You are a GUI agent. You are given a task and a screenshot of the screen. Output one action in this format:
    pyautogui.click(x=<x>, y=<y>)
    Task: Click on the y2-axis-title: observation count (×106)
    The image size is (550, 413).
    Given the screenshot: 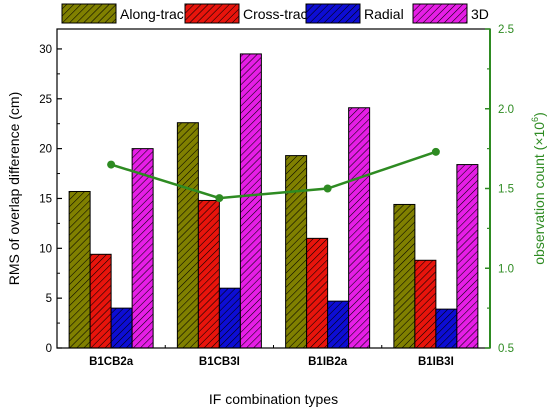 What is the action you would take?
    pyautogui.click(x=538, y=188)
    